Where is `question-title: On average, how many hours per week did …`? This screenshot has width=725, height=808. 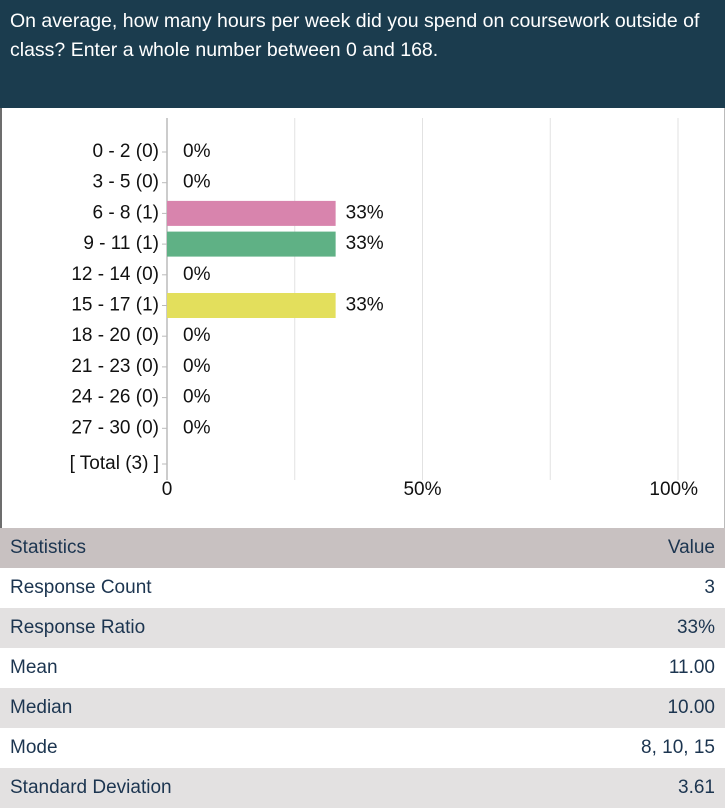
question-title: On average, how many hours per week did … is located at coordinates (362, 54).